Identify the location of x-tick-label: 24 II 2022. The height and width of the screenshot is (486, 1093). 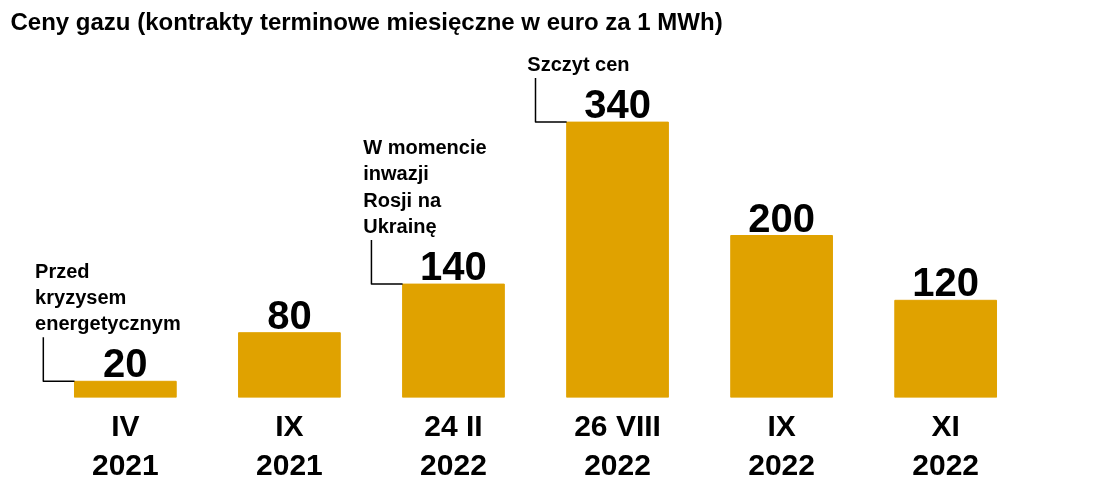
(453, 445).